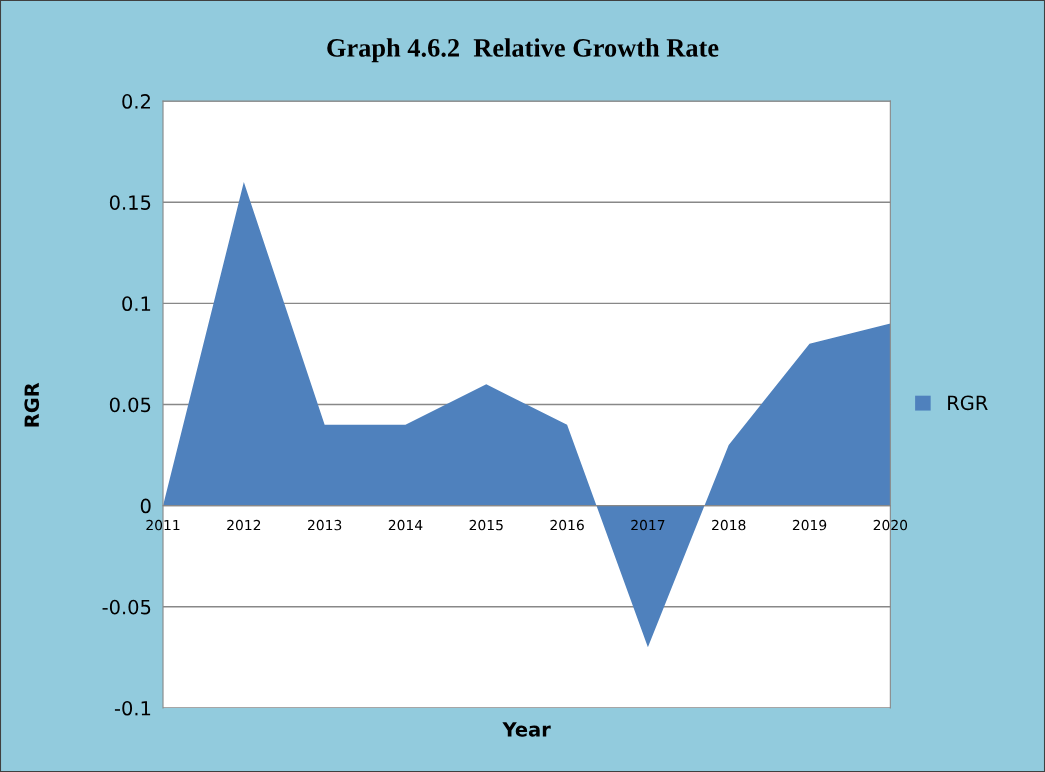  What do you see at coordinates (523, 50) in the screenshot?
I see `chart-title: Graph 4.6.2 Relative Growth Rate` at bounding box center [523, 50].